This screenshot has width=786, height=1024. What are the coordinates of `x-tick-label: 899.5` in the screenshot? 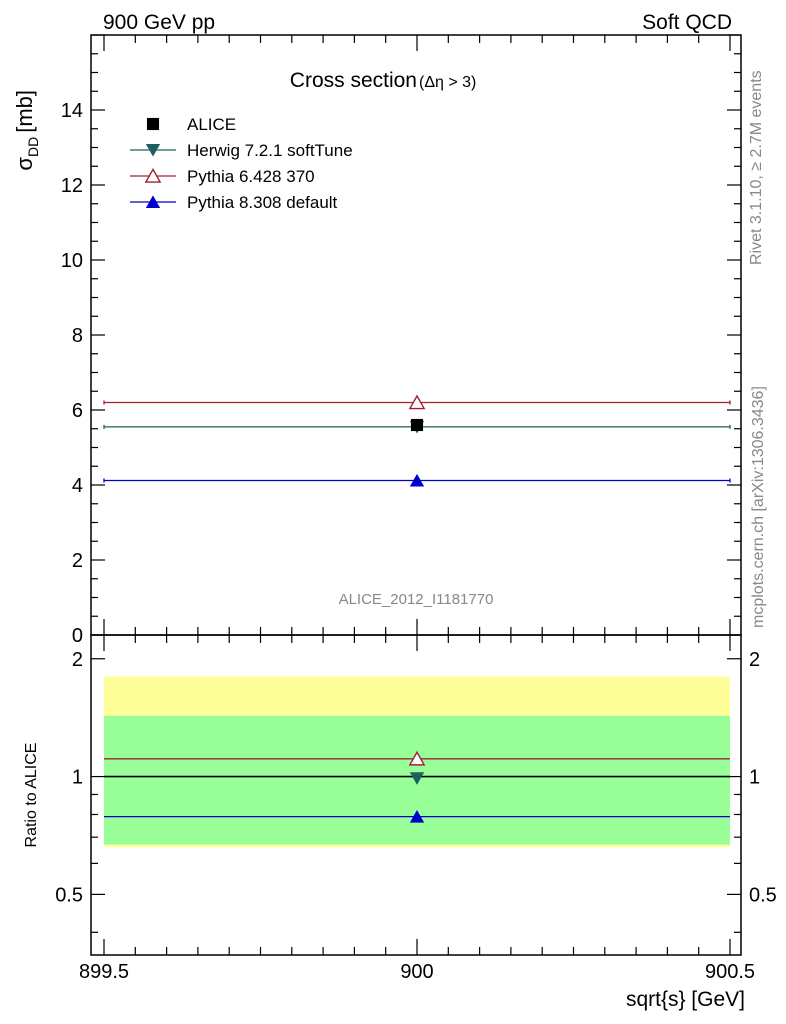 It's located at (104, 972).